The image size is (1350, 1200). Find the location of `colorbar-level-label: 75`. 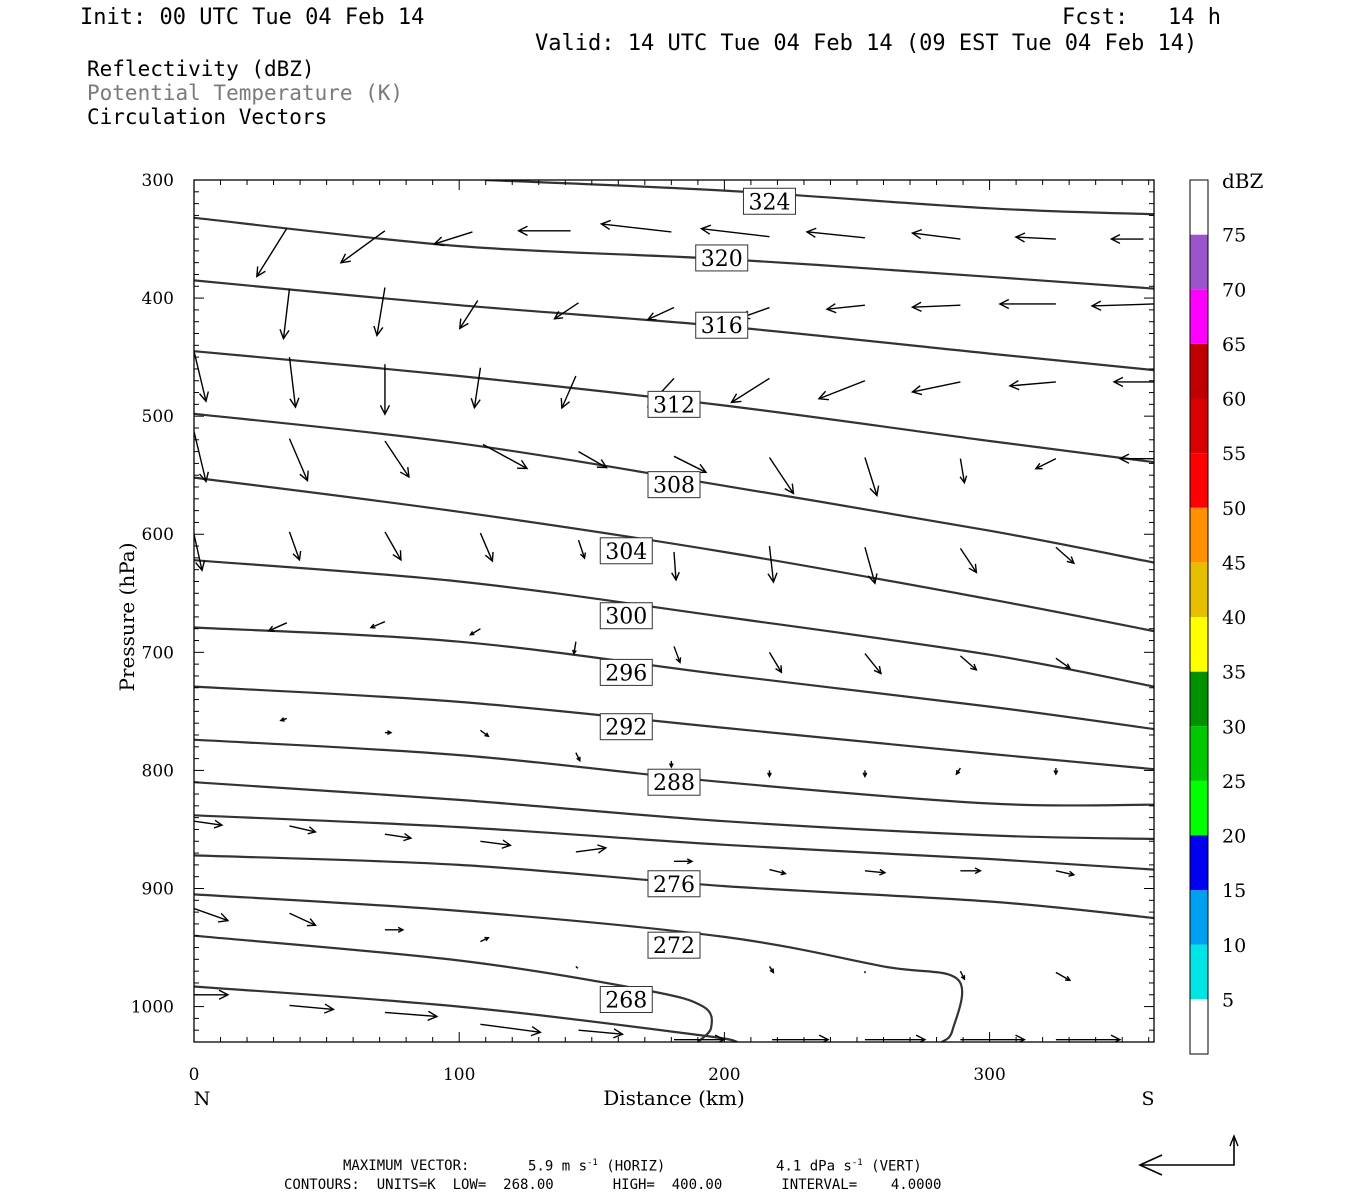

colorbar-level-label: 75 is located at coordinates (1234, 236).